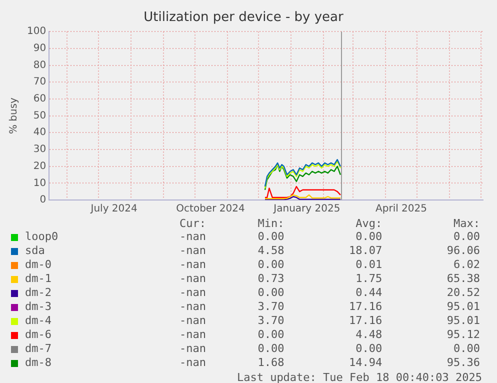  Describe the element at coordinates (38, 307) in the screenshot. I see `legend-label: dm-3` at that location.